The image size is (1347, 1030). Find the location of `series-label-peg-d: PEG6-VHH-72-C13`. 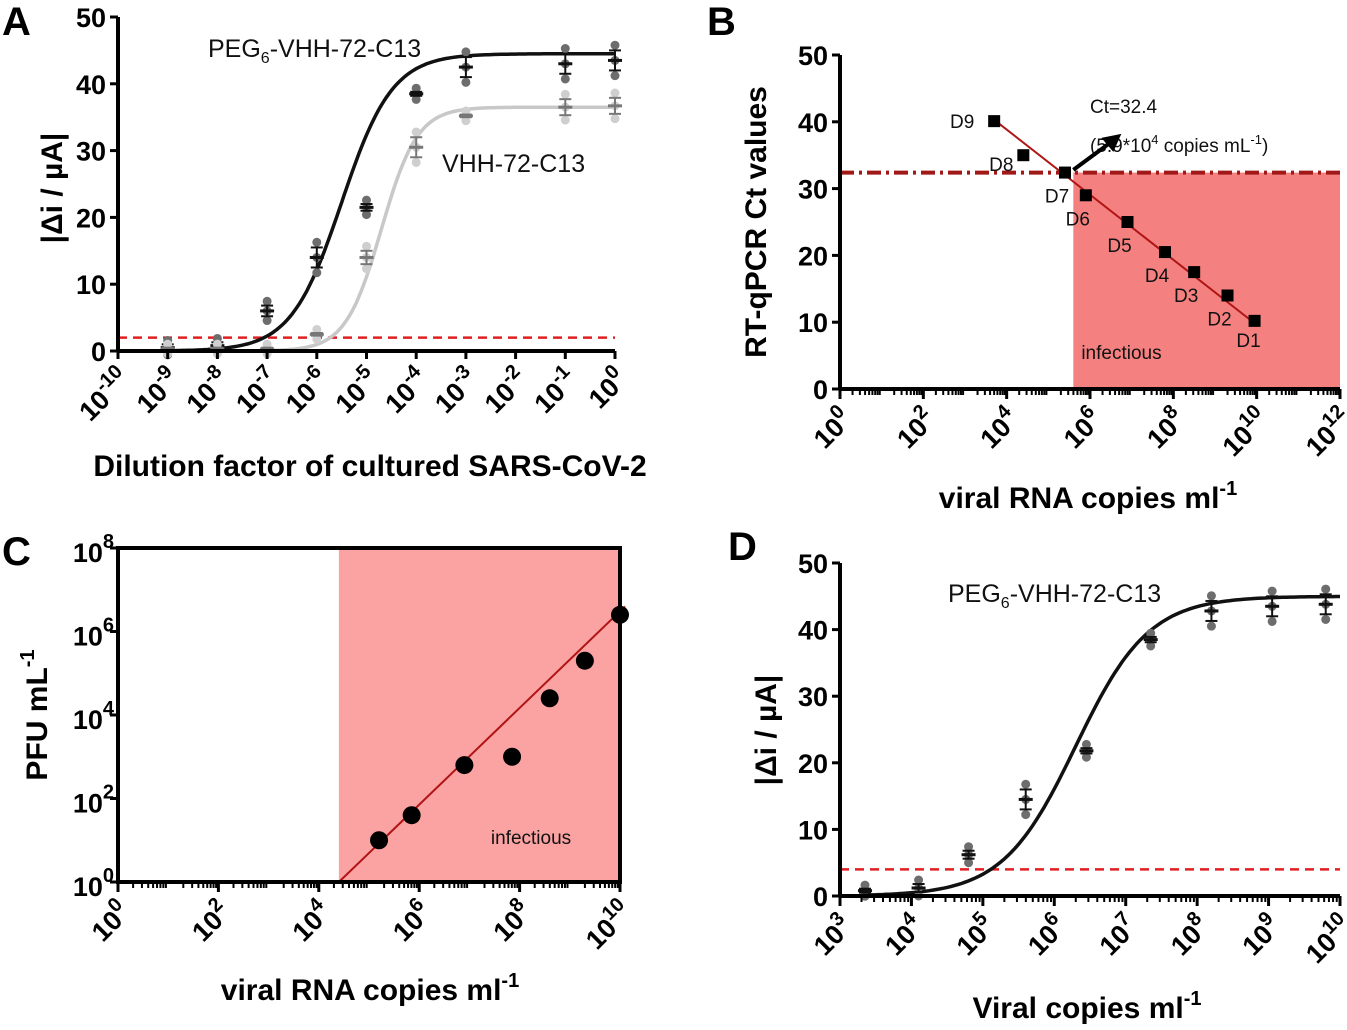

series-label-peg-d: PEG6-VHH-72-C13 is located at coordinates (1054, 596).